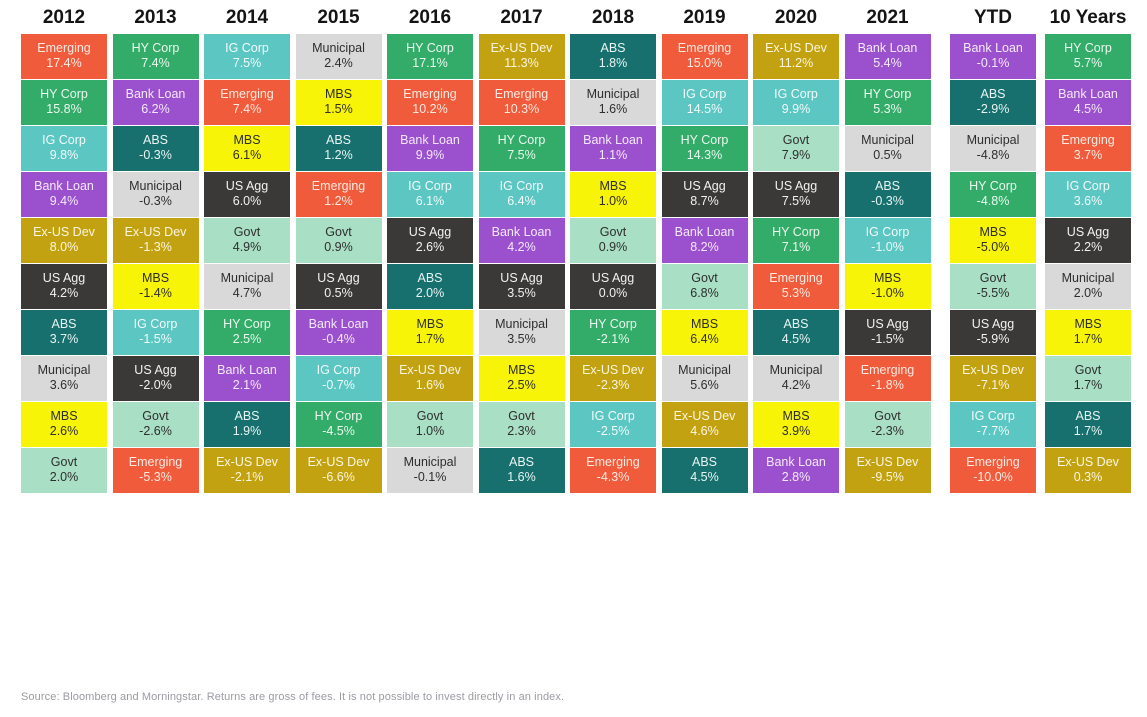  I want to click on asset-cell: US Agg 8.7%, so click(704, 194).